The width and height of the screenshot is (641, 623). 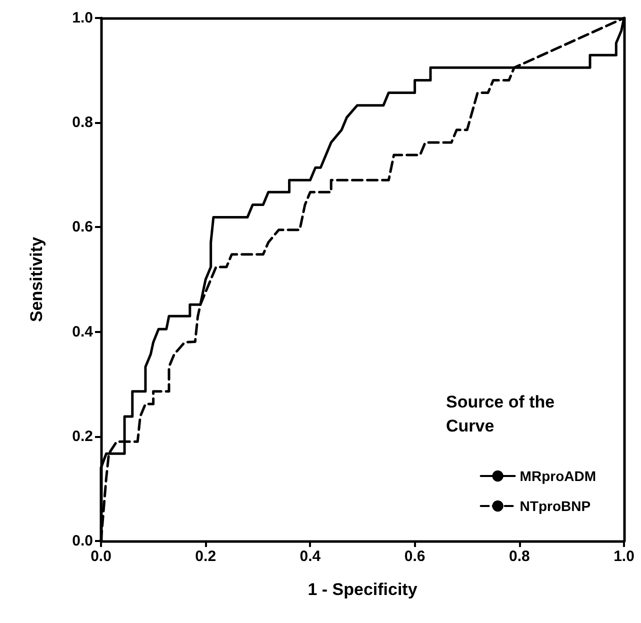 I want to click on x-tick-label: 0.0, so click(x=101, y=556).